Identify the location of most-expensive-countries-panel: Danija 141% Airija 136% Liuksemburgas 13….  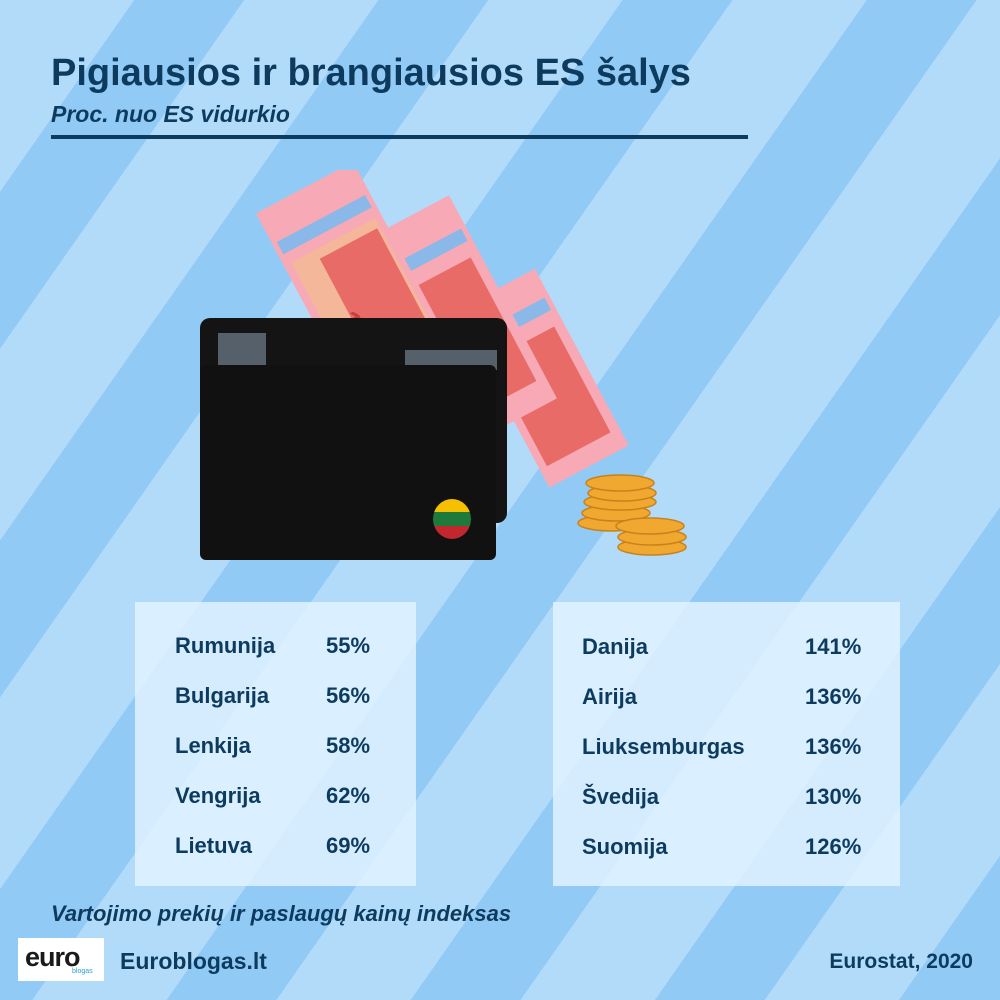
(726, 744).